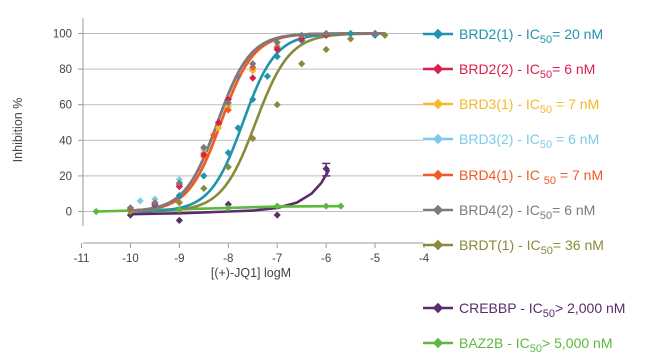  I want to click on x-tick-label: -5, so click(375, 259).